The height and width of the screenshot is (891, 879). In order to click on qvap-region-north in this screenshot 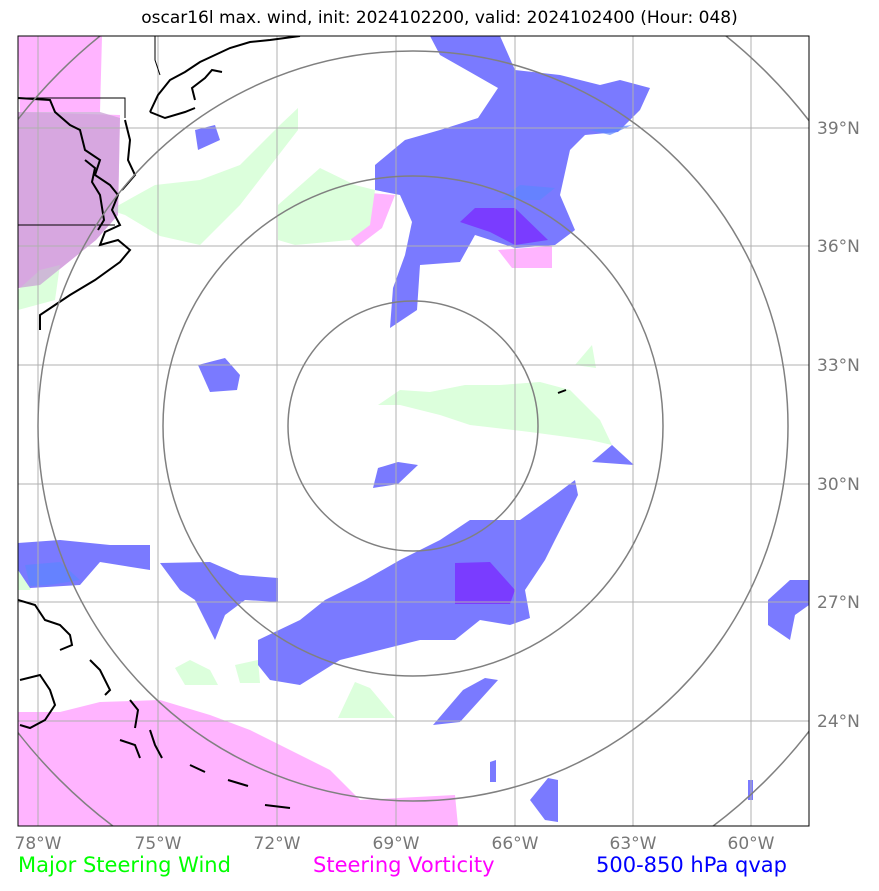, I will do `click(512, 182)`.